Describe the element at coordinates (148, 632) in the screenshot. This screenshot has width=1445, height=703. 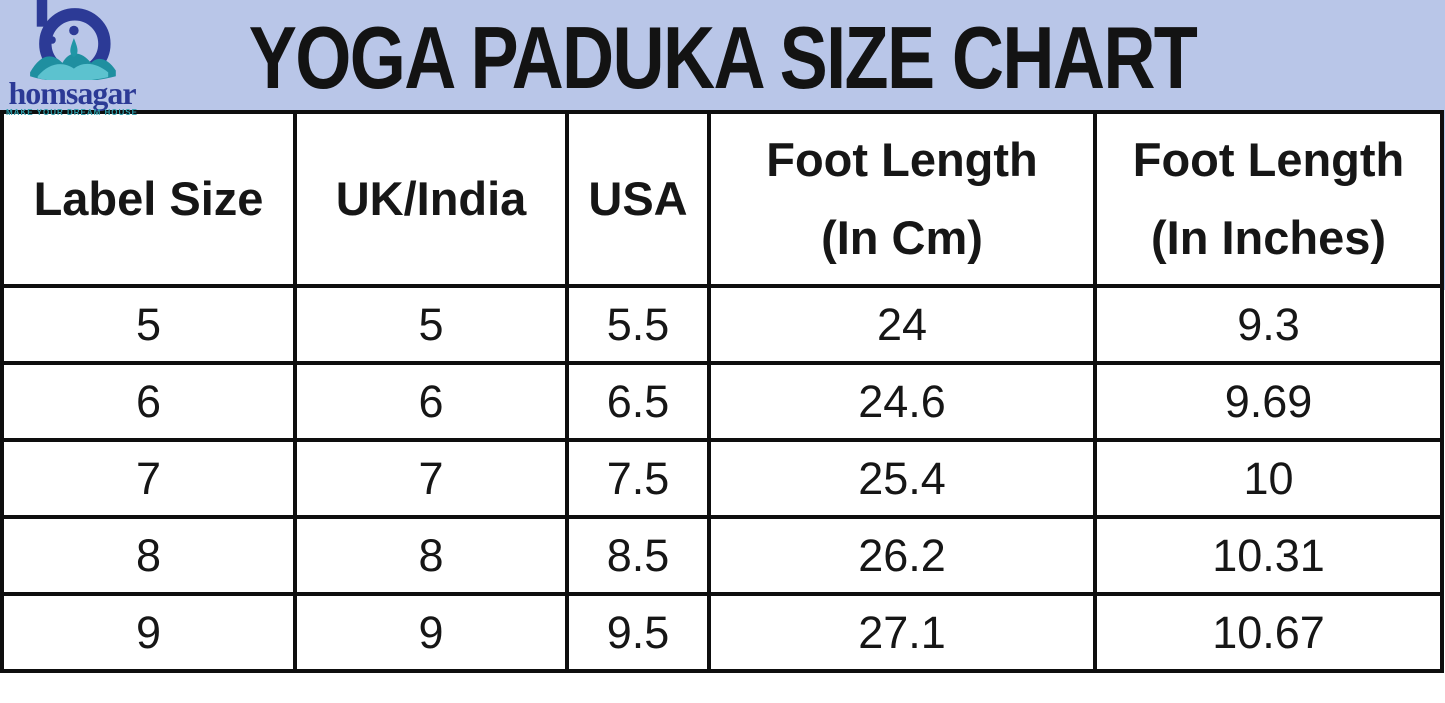
I see `cell-label-size: 9` at that location.